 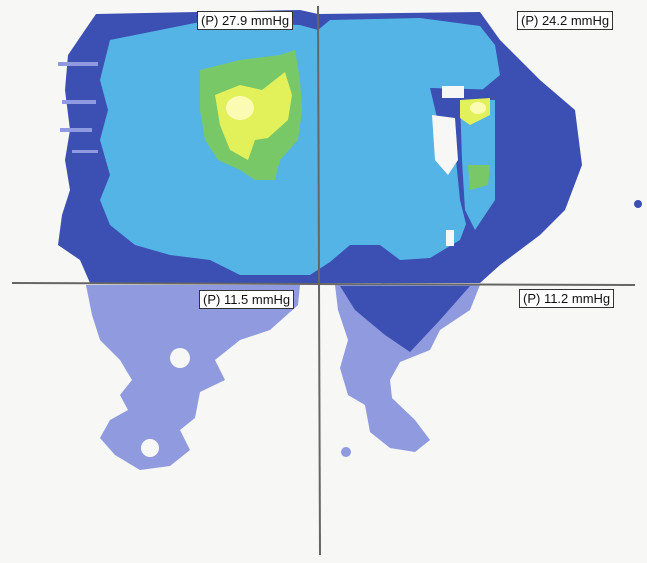 I want to click on no-contact-areas, so click(x=448, y=166).